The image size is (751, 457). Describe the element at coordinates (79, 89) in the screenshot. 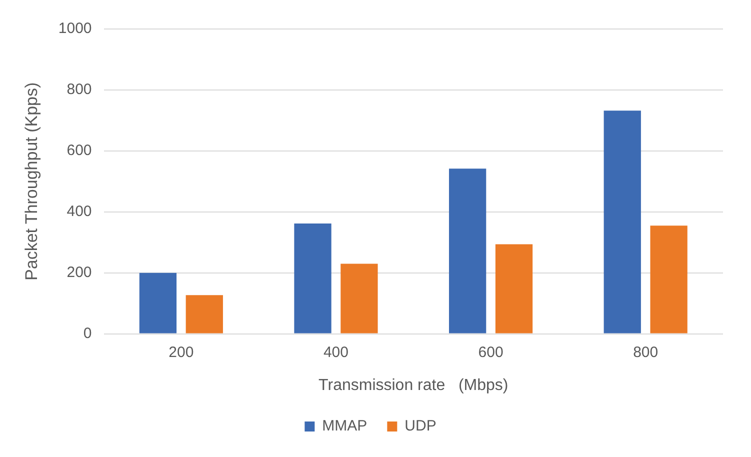

I see `y-tick-label: 800` at that location.